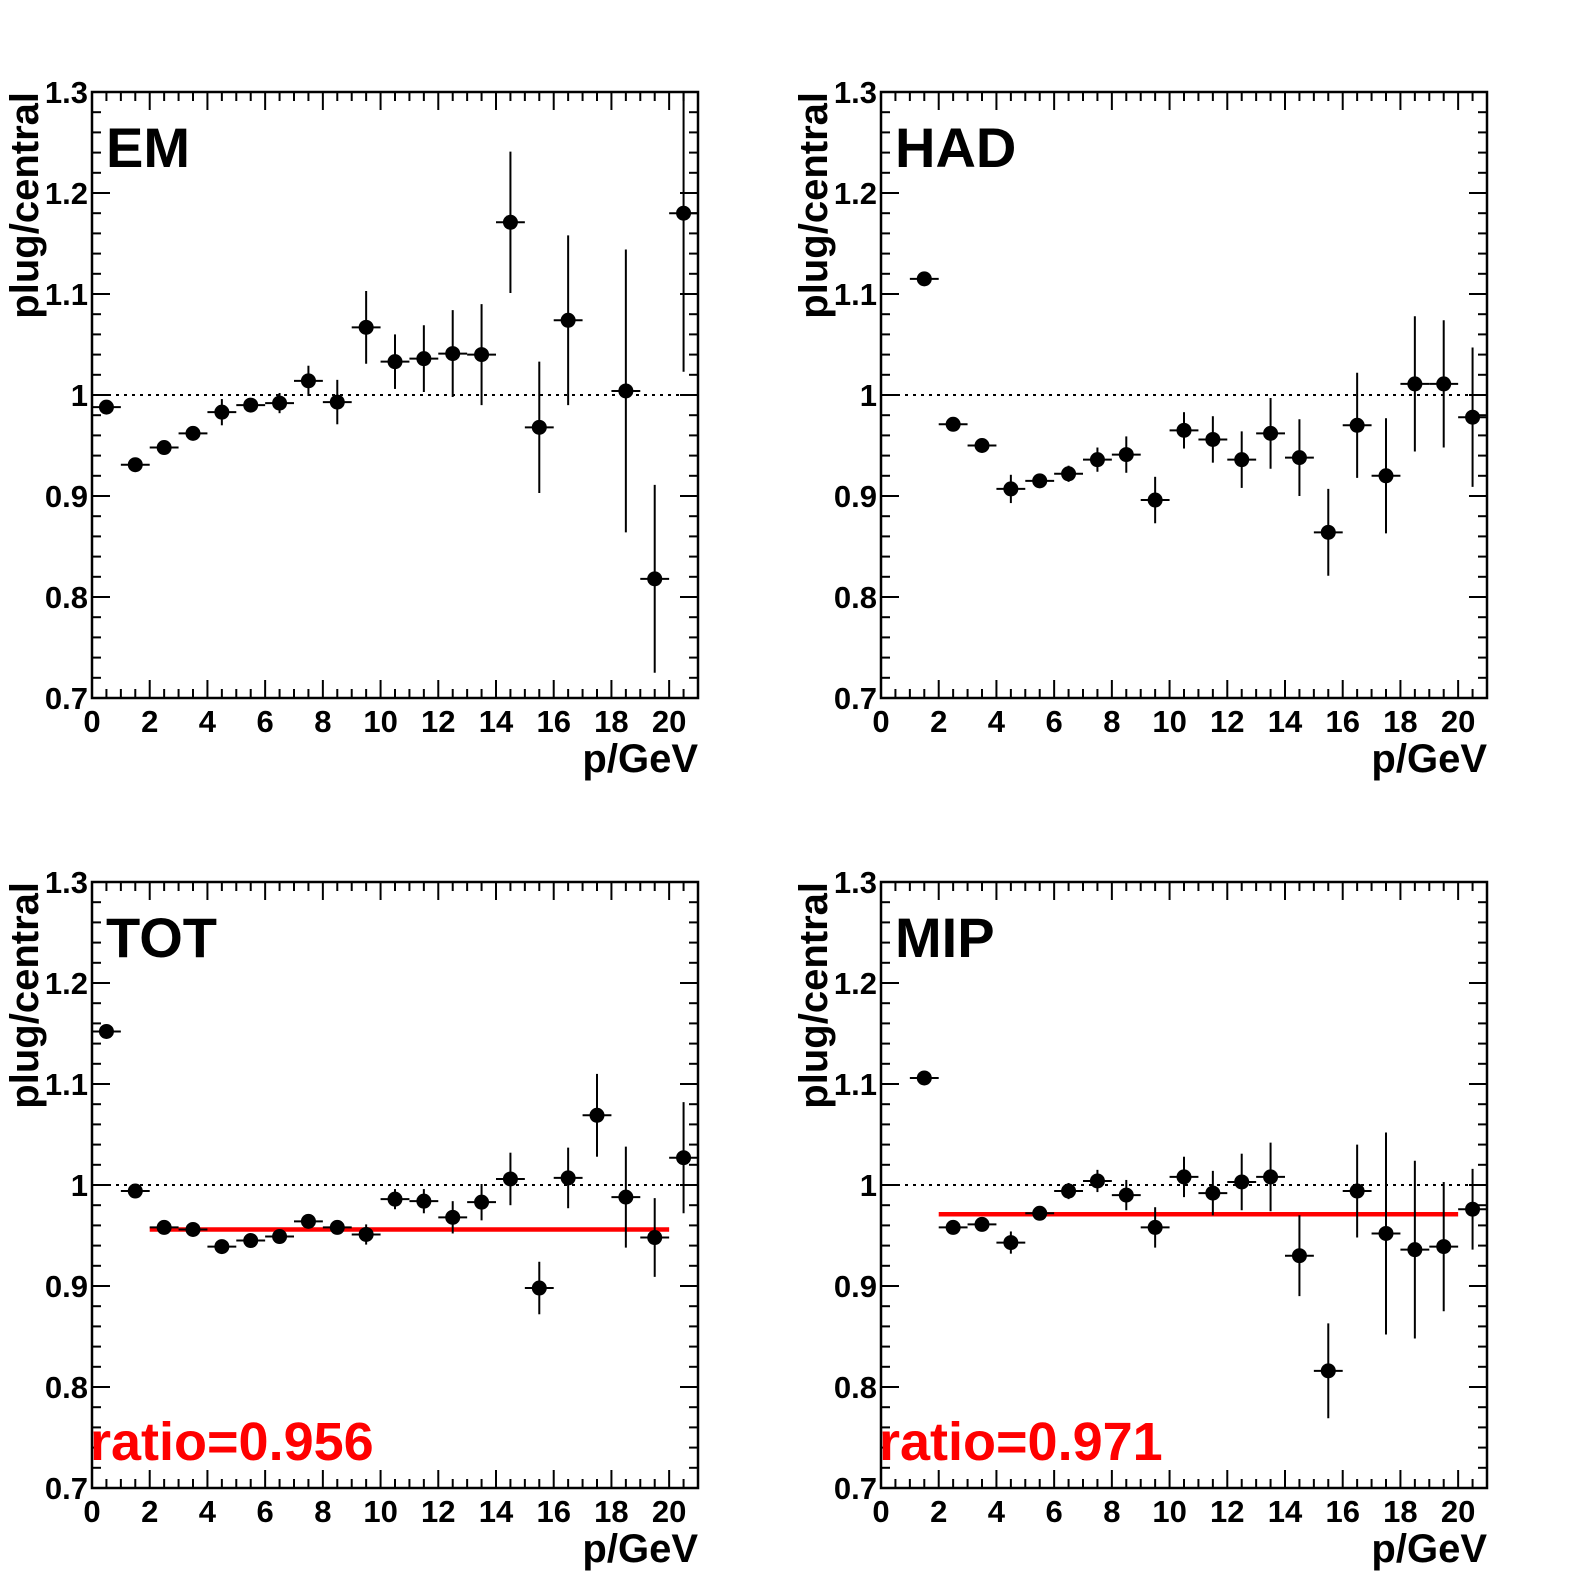  Describe the element at coordinates (380, 1511) in the screenshot. I see `x-tick-label: 10` at that location.